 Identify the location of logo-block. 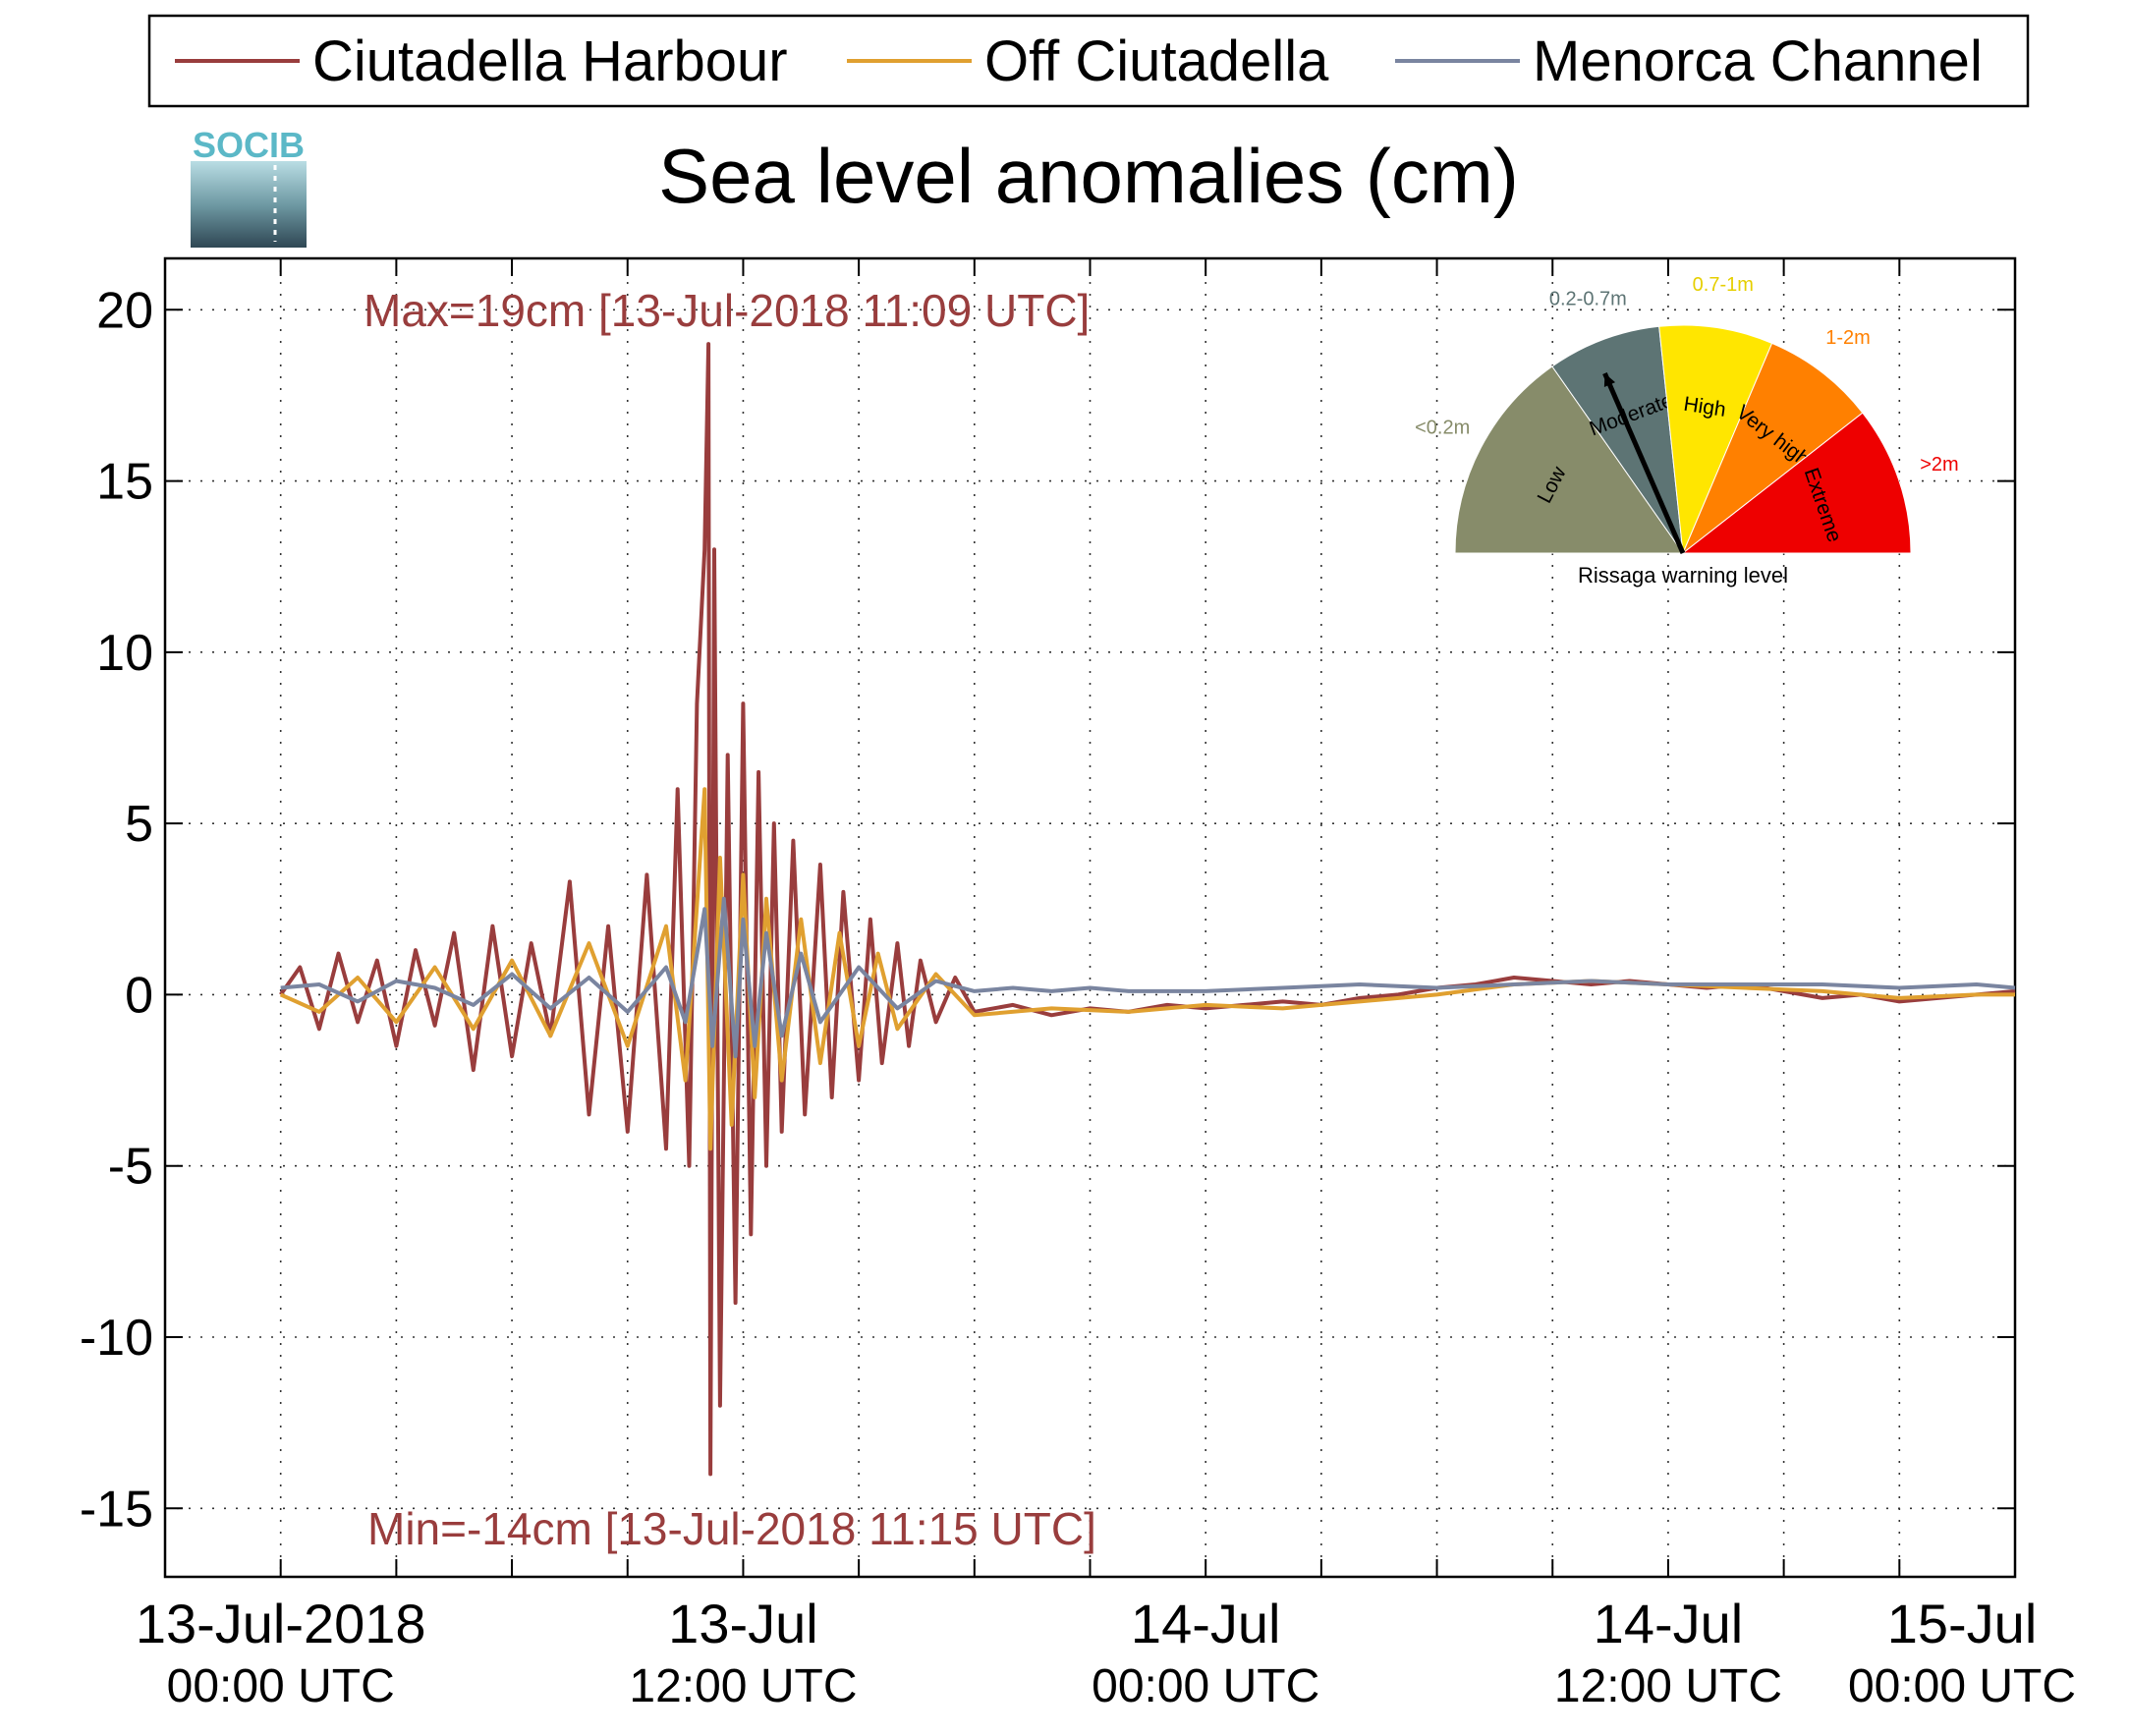
(249, 204).